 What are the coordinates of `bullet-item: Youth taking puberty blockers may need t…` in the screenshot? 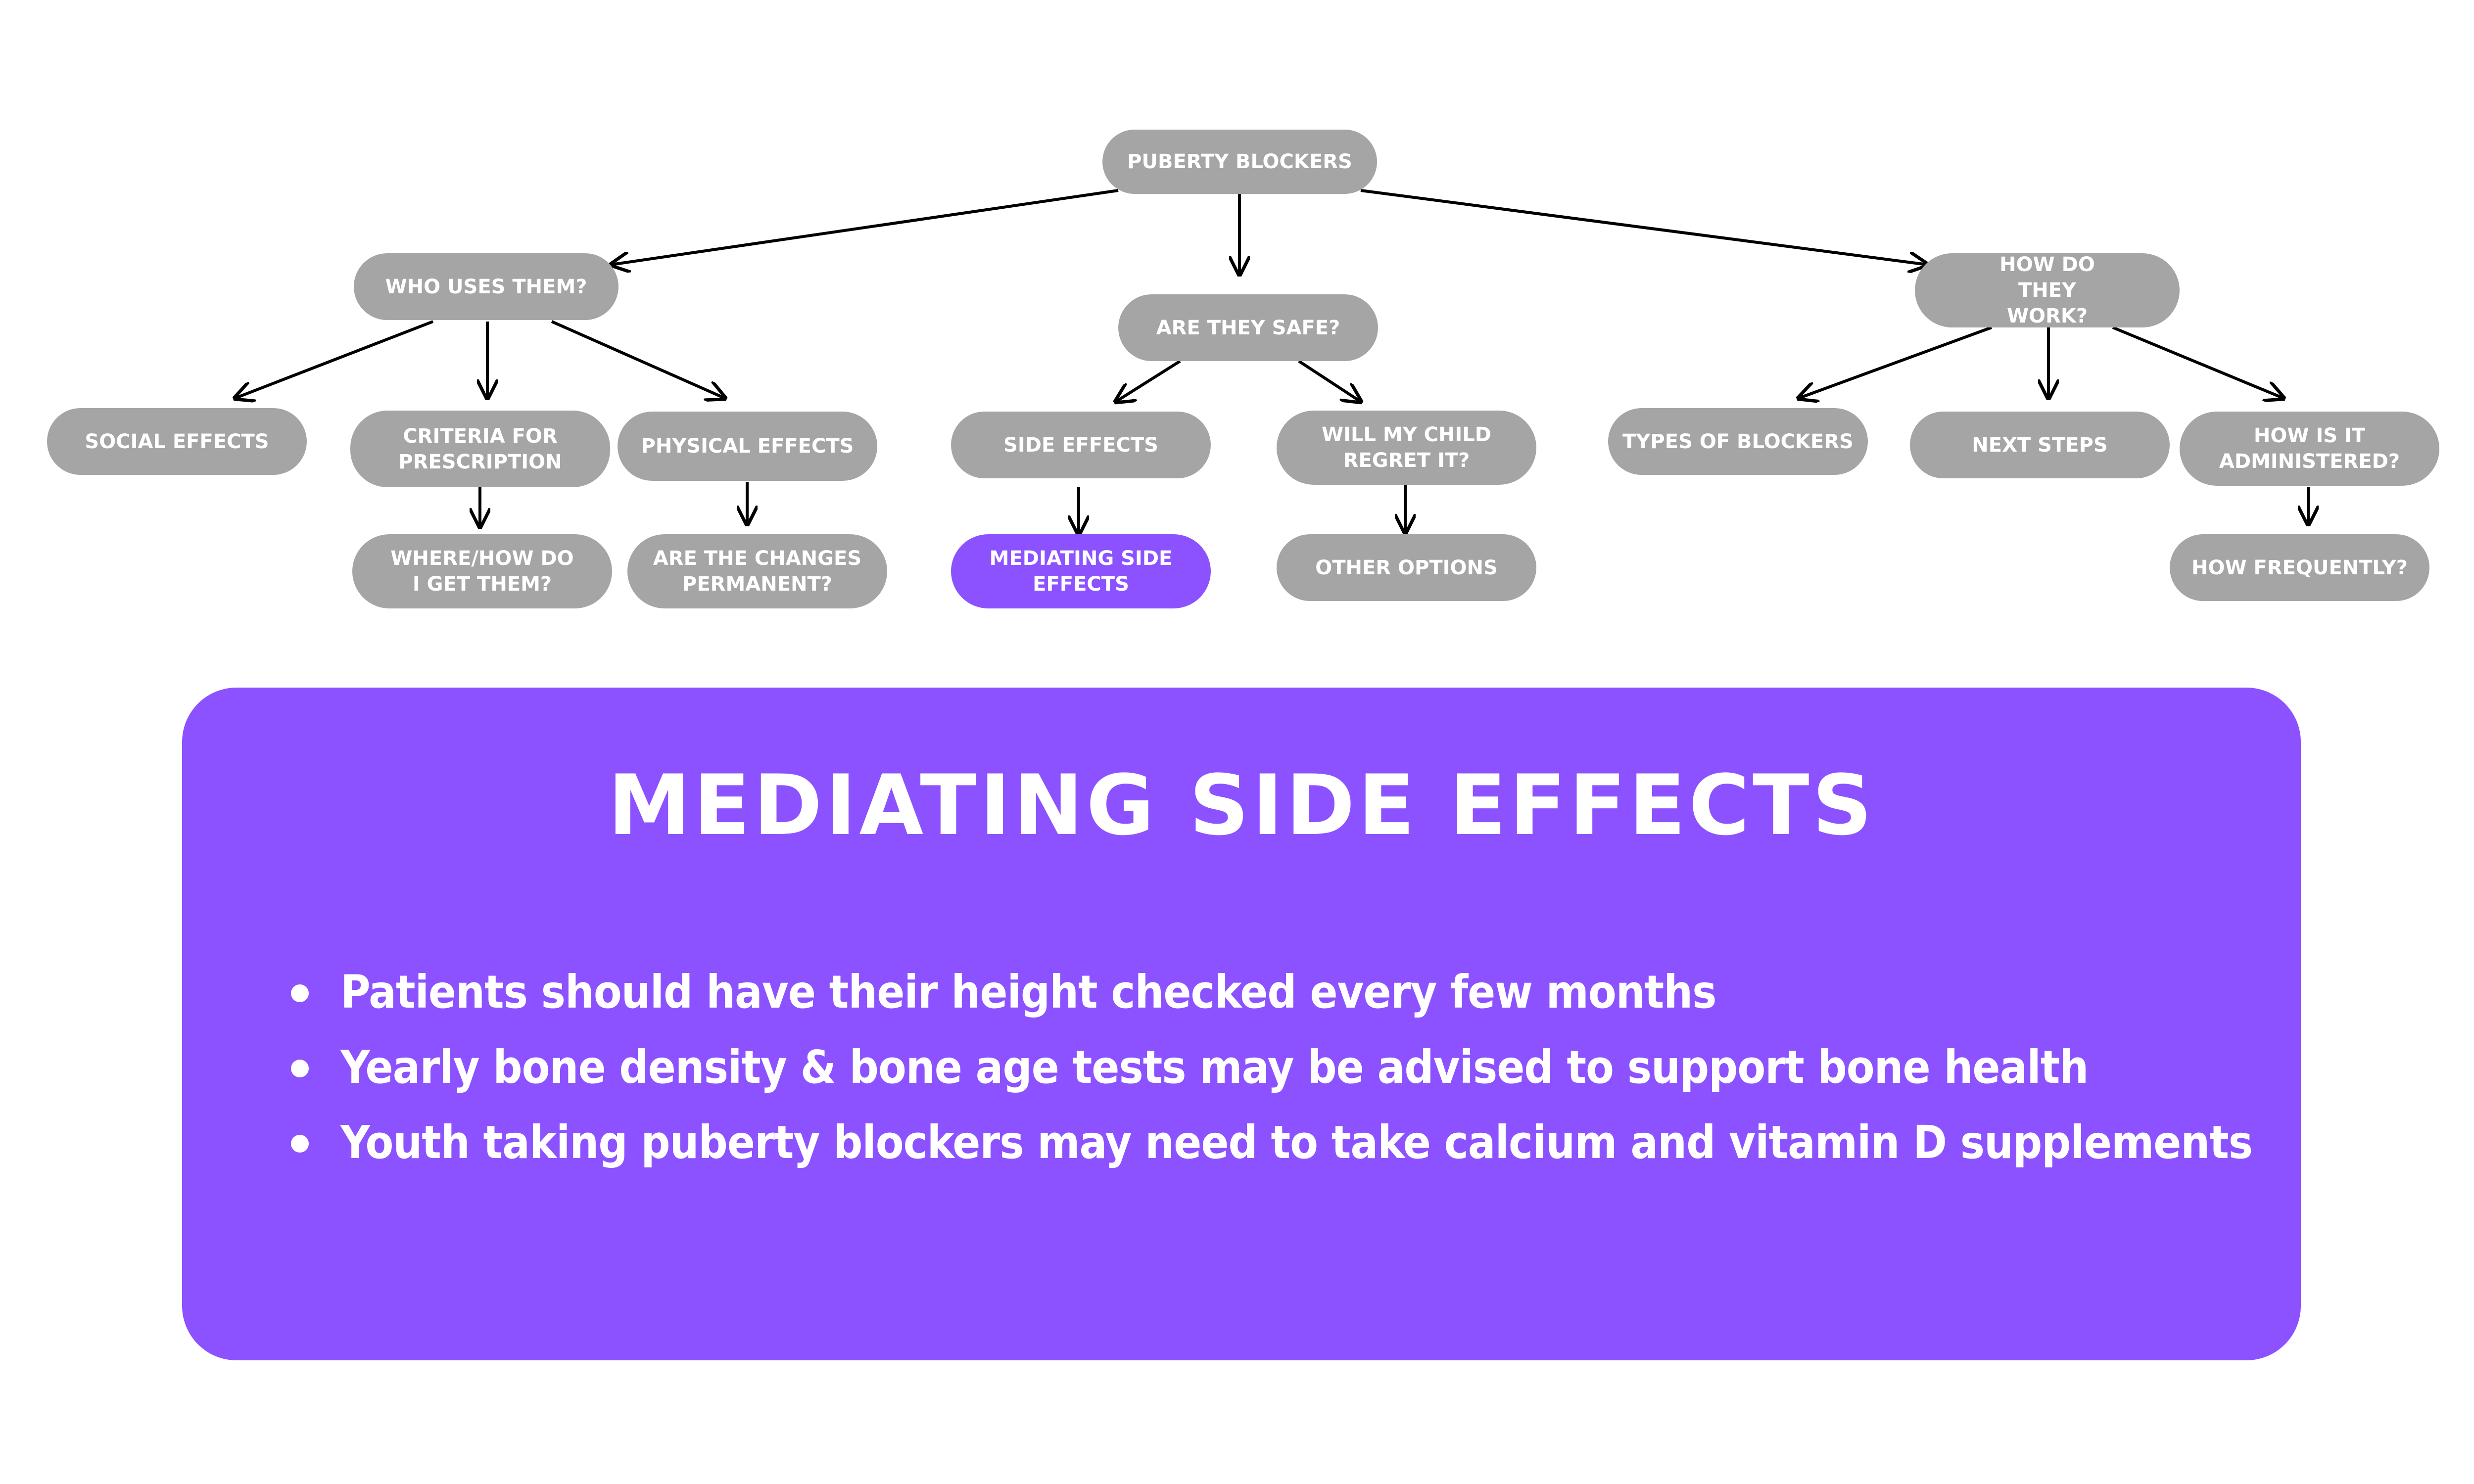 It's located at (1272, 1142).